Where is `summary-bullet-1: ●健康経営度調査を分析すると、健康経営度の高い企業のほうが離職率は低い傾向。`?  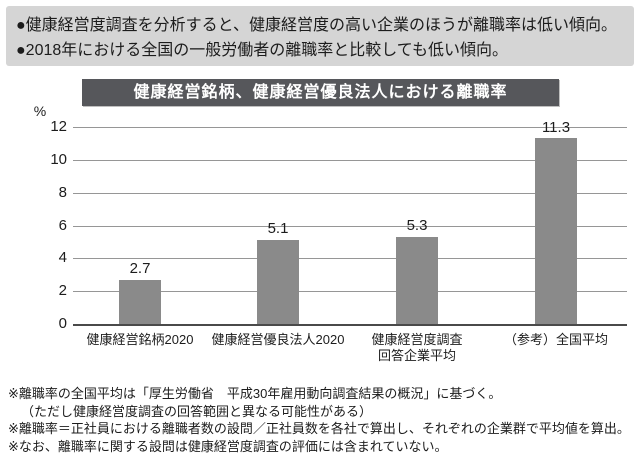 summary-bullet-1: ●健康経営度調査を分析すると、健康経営度の高い企業のほうが離職率は低い傾向。 is located at coordinates (317, 25).